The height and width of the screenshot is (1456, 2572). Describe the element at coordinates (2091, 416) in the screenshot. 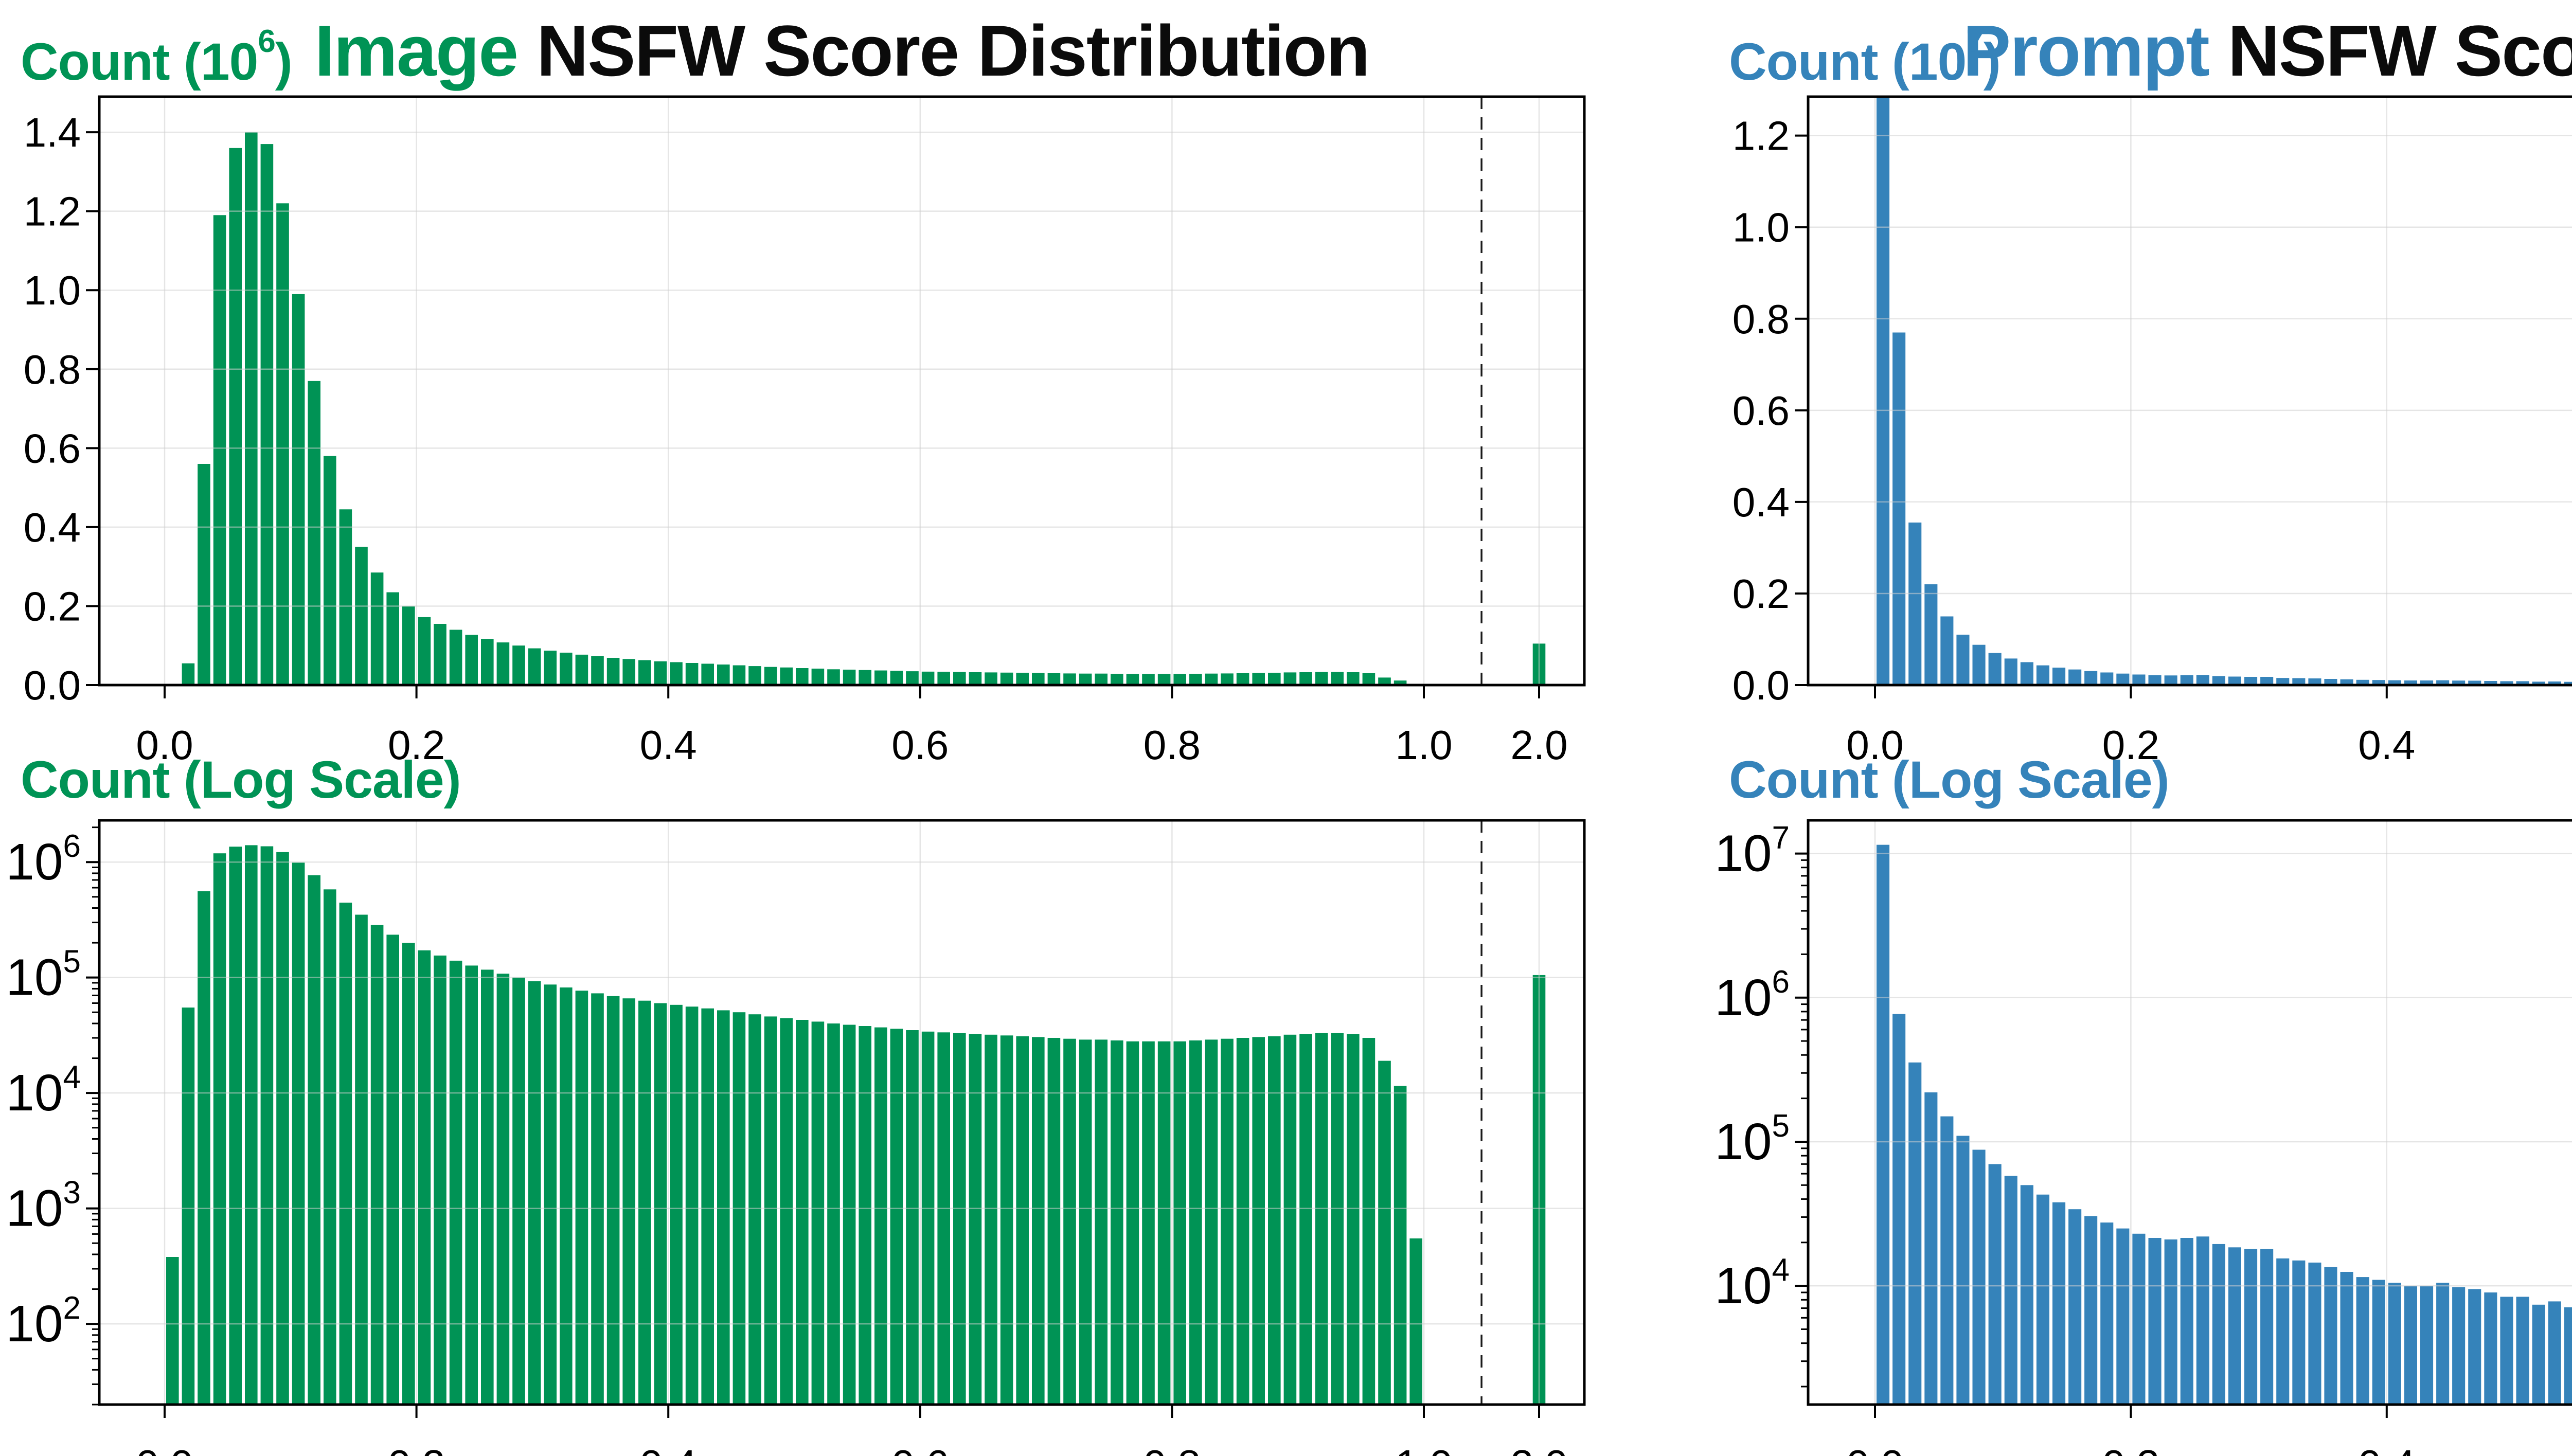

I see `prompt-linear-tick-marks` at that location.